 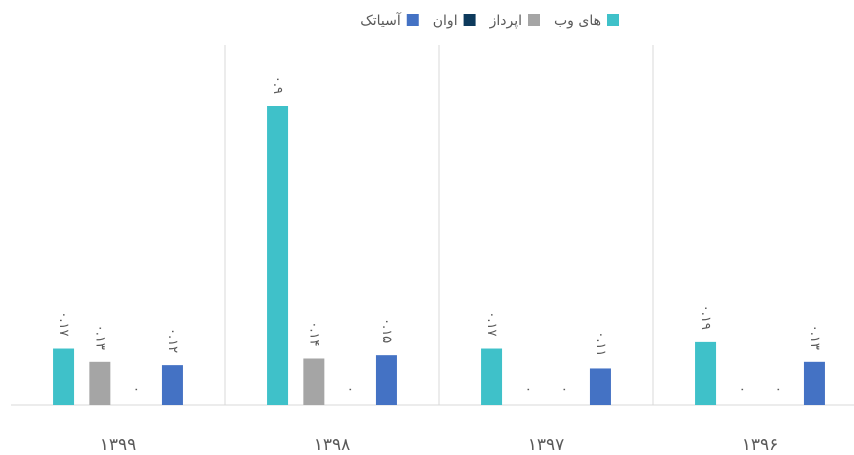 I want to click on data-label: ۰.۱۹, so click(x=705, y=317).